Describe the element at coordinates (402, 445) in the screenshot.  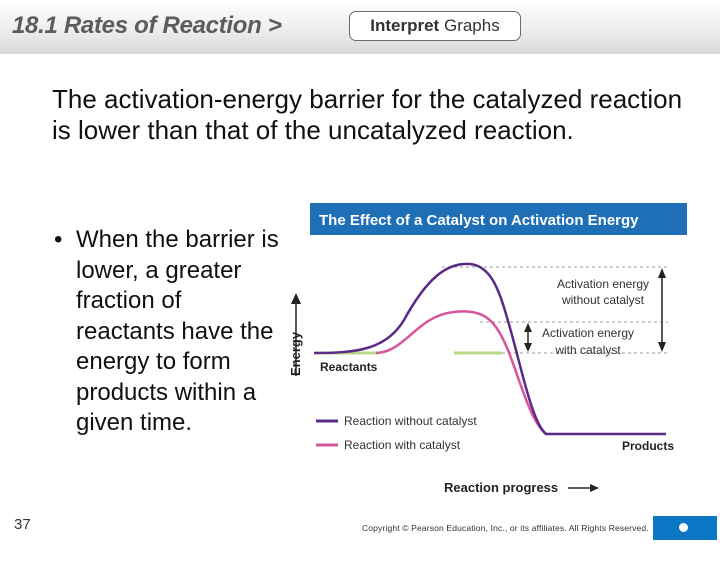
I see `legend-label-with: Reaction with catalyst` at that location.